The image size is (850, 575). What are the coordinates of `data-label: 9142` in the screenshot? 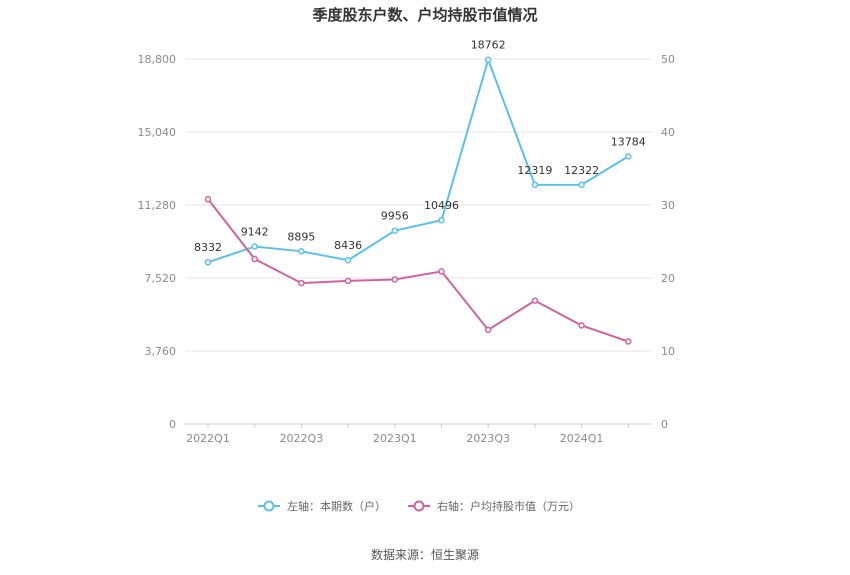 It's located at (255, 232).